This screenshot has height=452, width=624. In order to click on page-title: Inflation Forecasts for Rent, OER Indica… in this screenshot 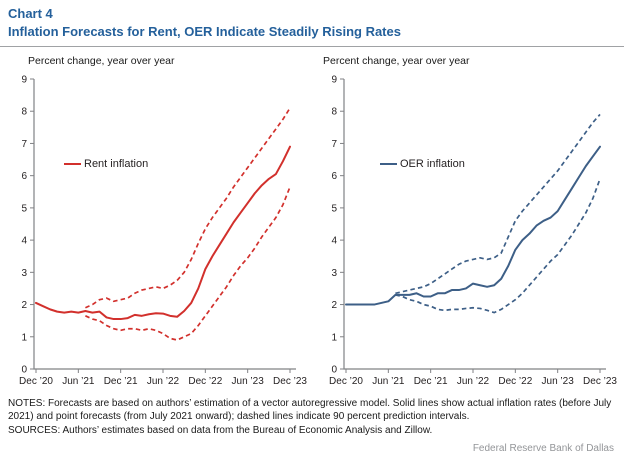, I will do `click(204, 31)`.